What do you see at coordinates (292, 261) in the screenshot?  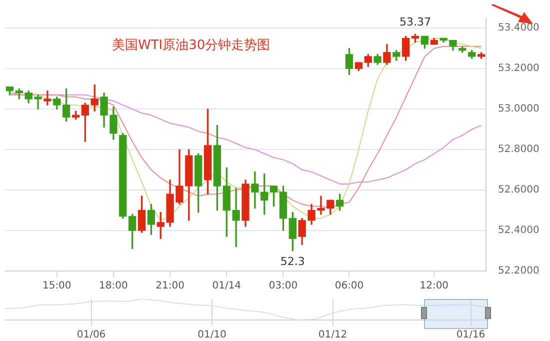 I see `annotation: 52.3` at bounding box center [292, 261].